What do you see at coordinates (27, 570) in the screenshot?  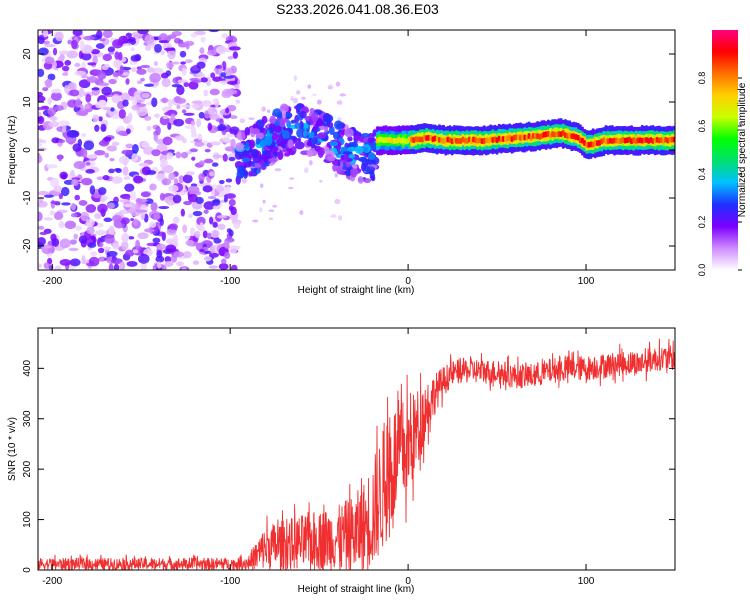 I see `snr-ytick-label: 0` at bounding box center [27, 570].